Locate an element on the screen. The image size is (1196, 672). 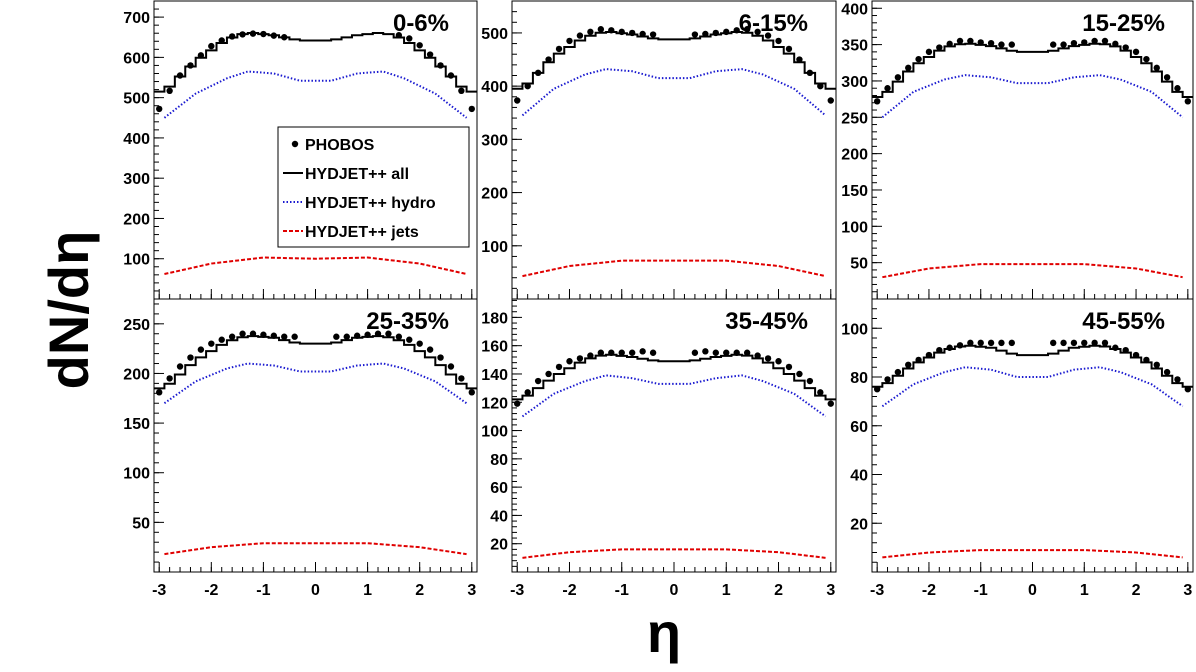
legend-label-jets: HYDJET++ jets is located at coordinates (362, 232).